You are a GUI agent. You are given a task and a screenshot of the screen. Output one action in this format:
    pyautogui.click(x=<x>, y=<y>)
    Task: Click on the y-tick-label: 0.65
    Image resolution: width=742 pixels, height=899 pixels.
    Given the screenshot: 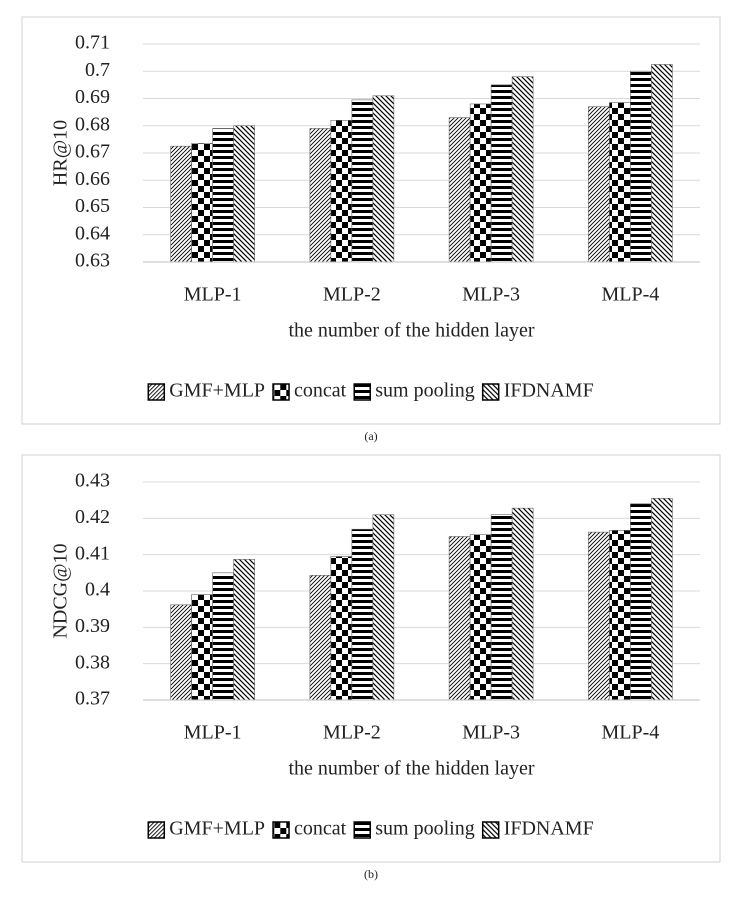 What is the action you would take?
    pyautogui.click(x=92, y=206)
    